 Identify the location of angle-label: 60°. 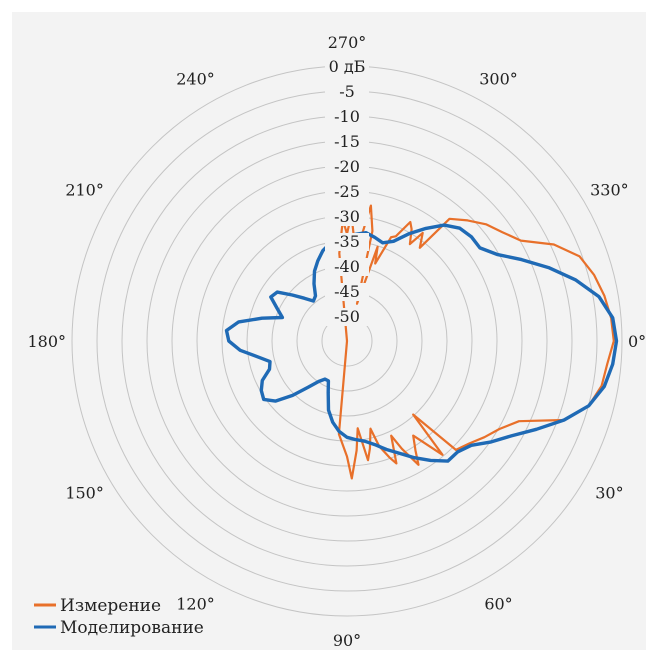
(498, 603).